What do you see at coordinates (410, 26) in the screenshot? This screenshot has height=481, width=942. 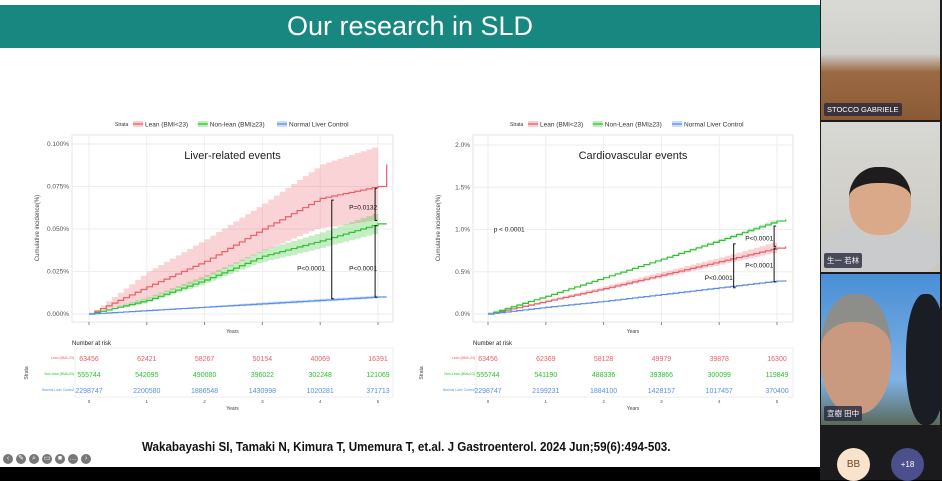 I see `slide-title: Our research in SLD` at bounding box center [410, 26].